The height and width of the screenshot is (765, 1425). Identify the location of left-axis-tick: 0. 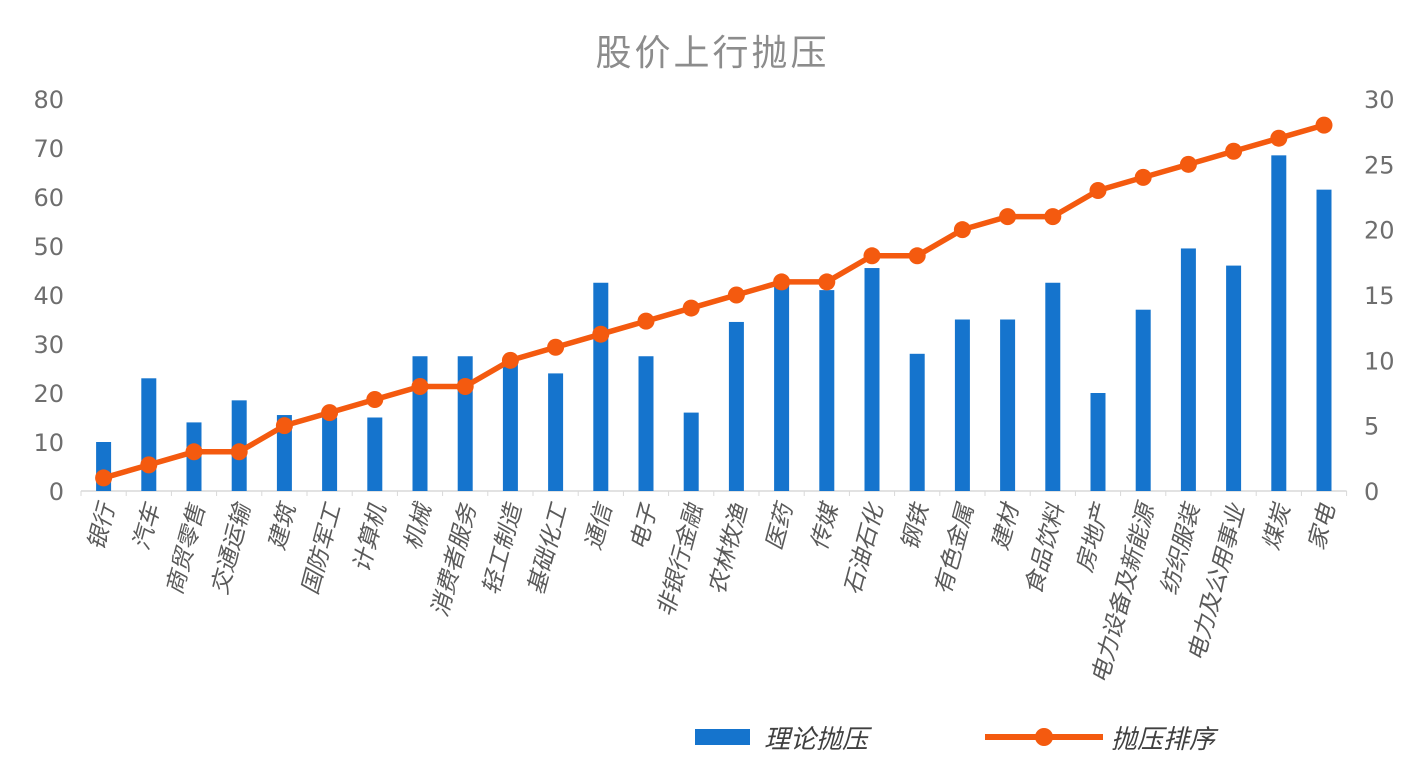
(56, 492).